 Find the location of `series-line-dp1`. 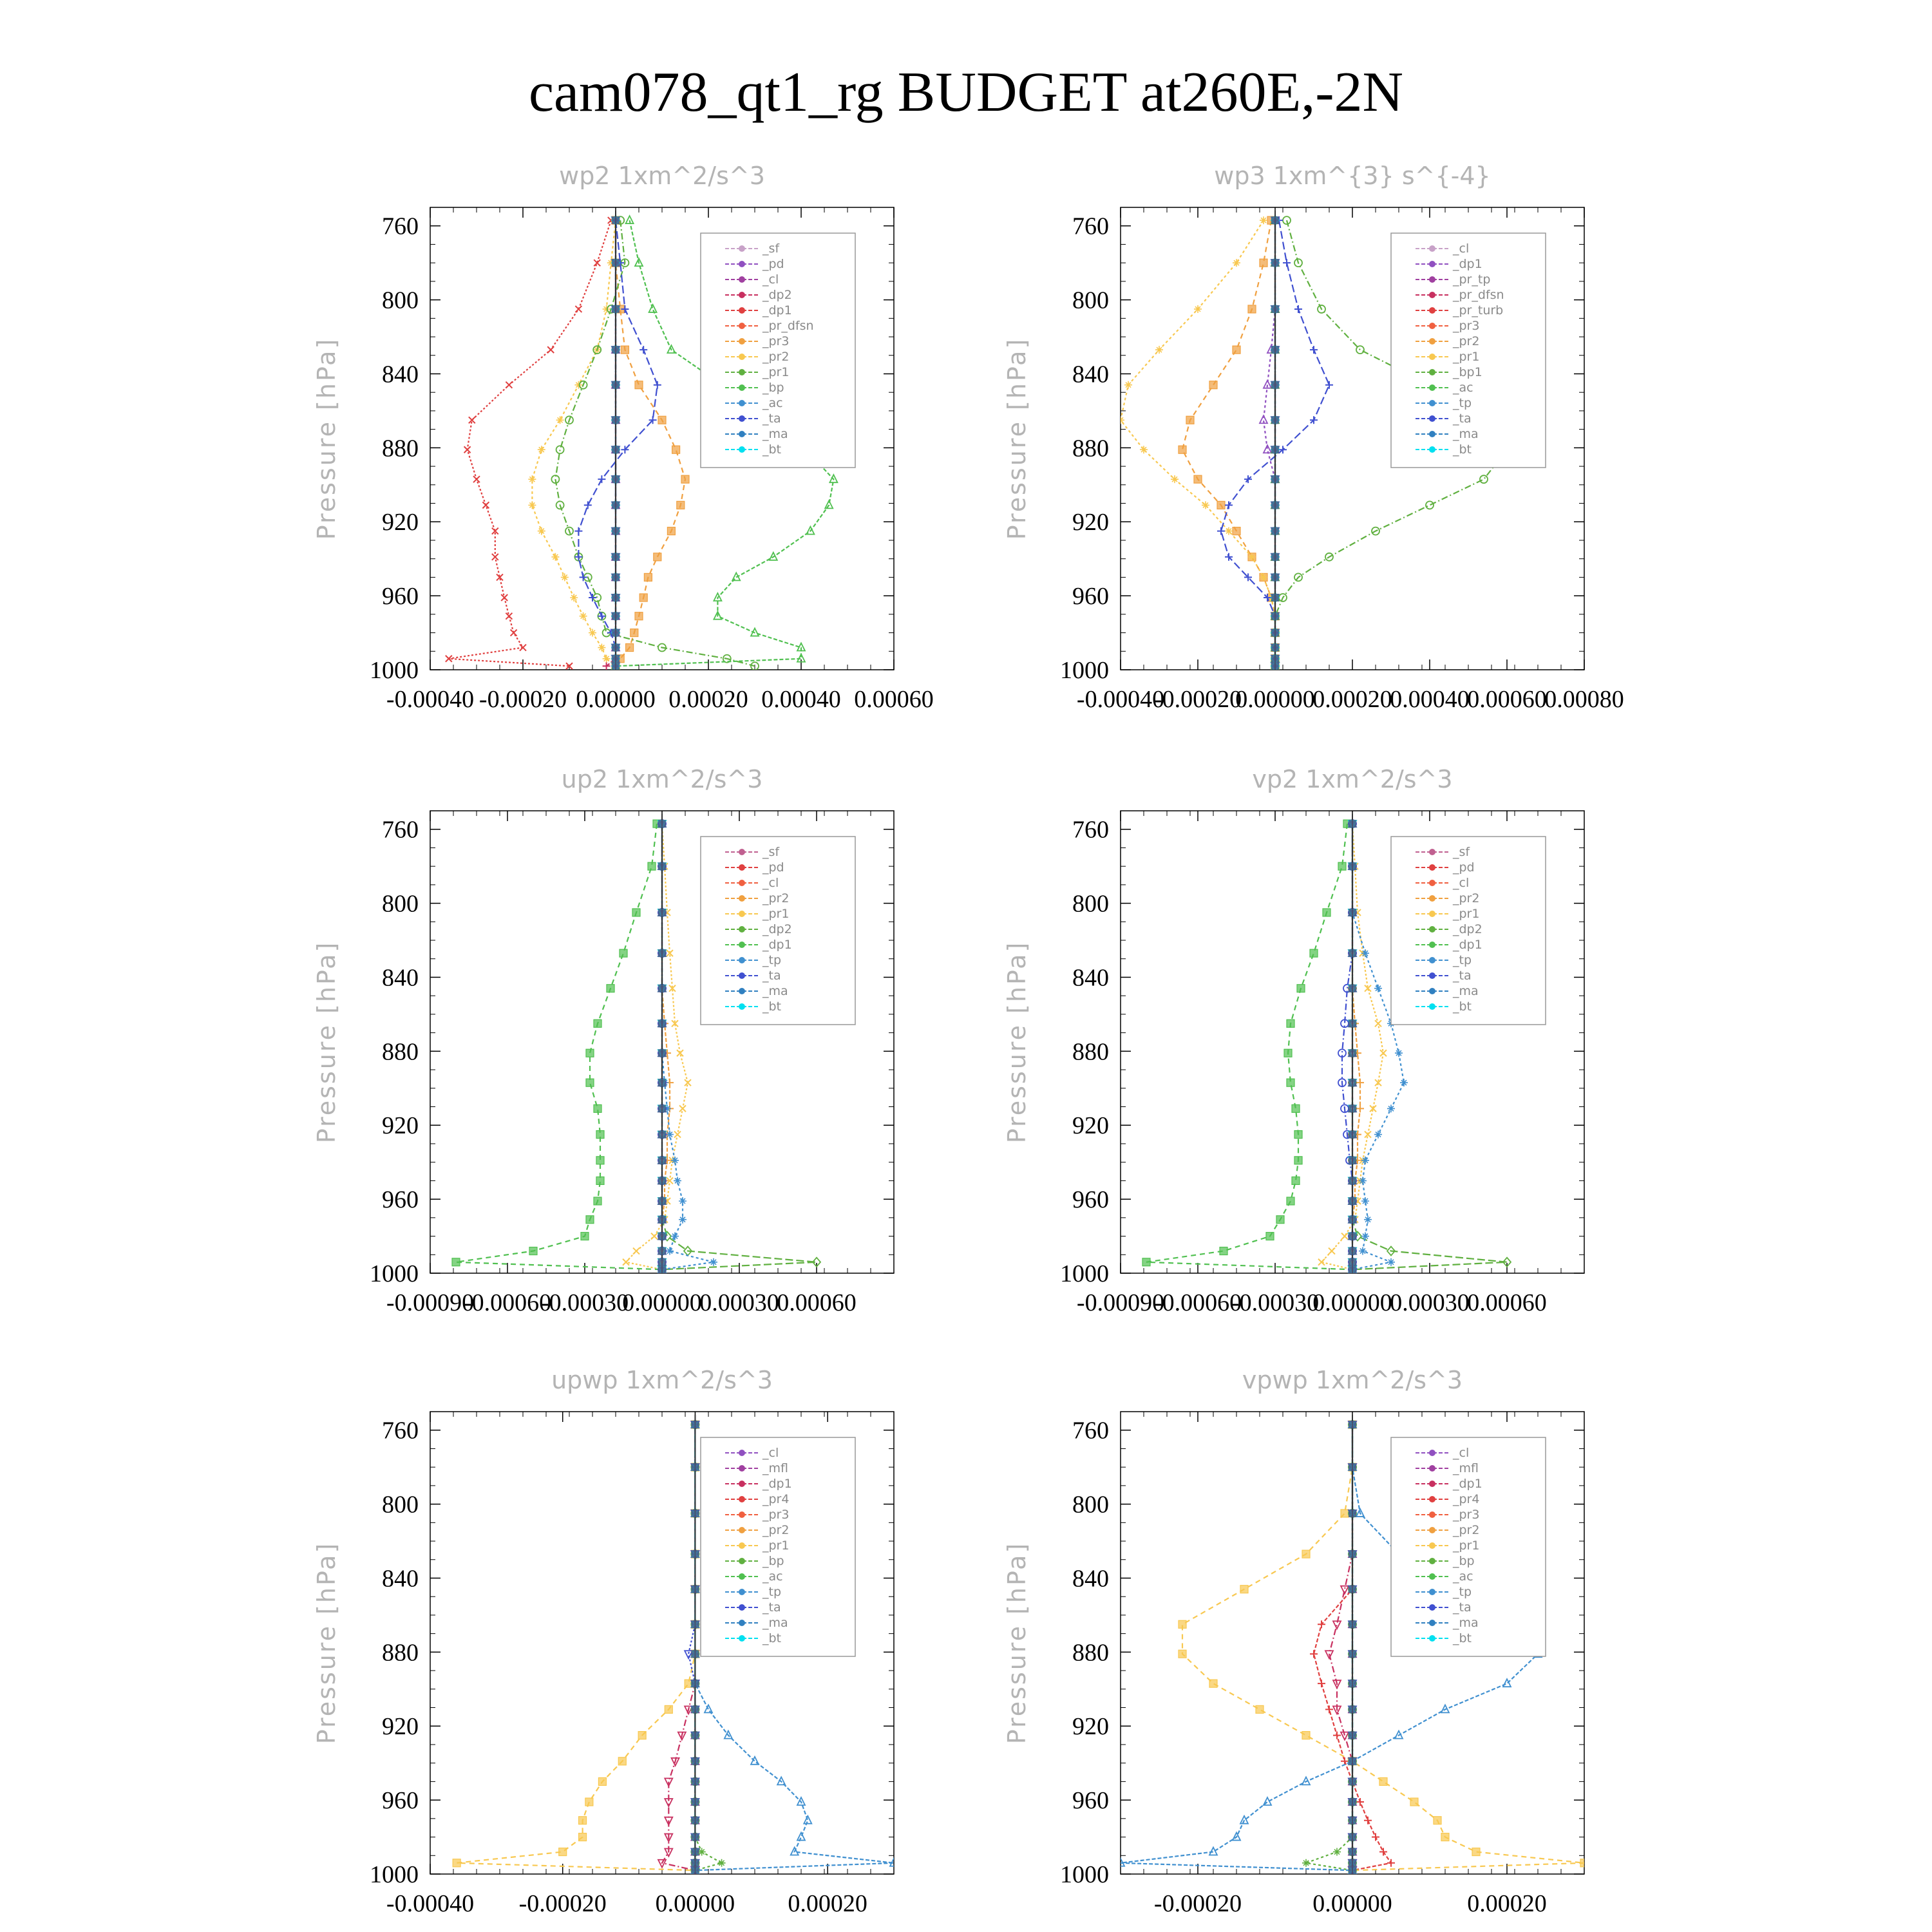

series-line-dp1 is located at coordinates (530, 444).